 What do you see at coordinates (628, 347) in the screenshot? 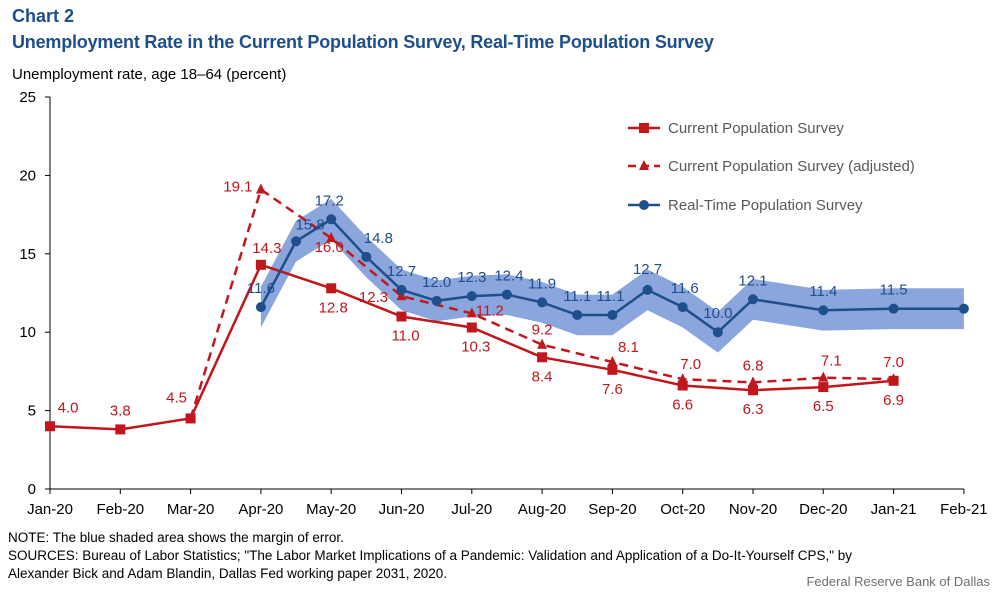
I see `cps-adjusted-data-label: 8.1` at bounding box center [628, 347].